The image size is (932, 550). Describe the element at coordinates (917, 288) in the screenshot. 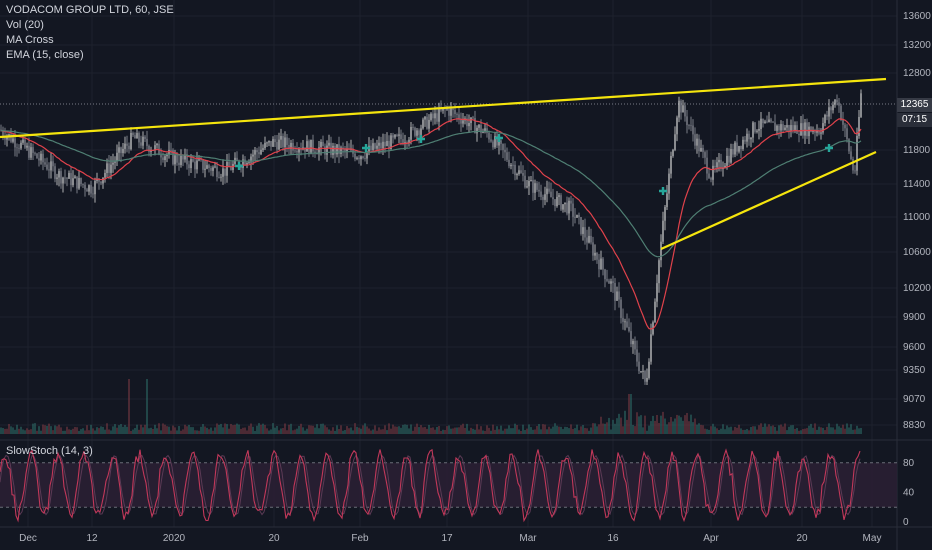

I see `price-tick-label: 10200` at that location.